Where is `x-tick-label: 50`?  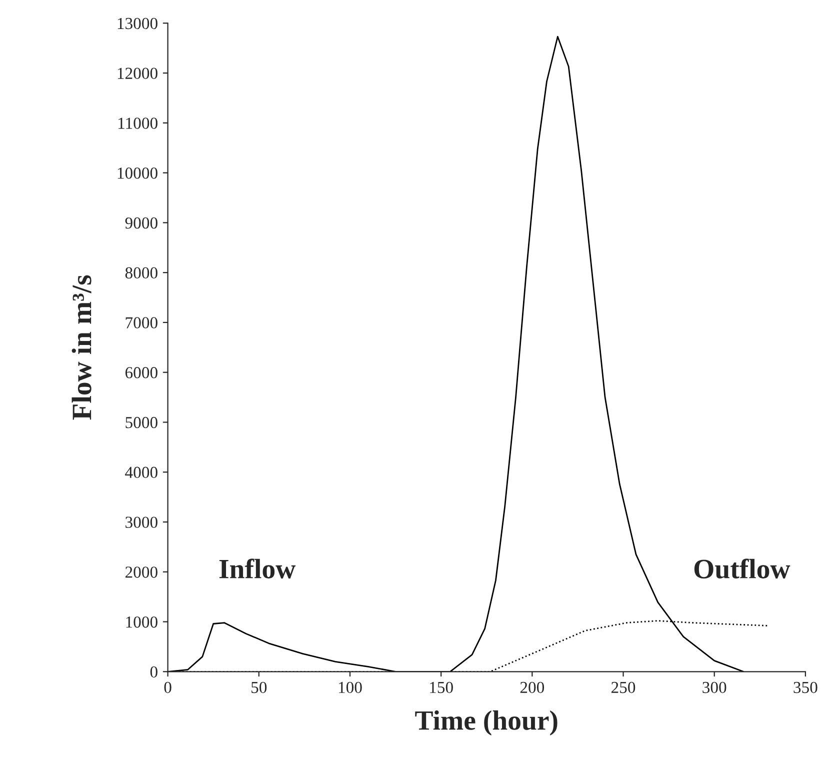 x-tick-label: 50 is located at coordinates (259, 688).